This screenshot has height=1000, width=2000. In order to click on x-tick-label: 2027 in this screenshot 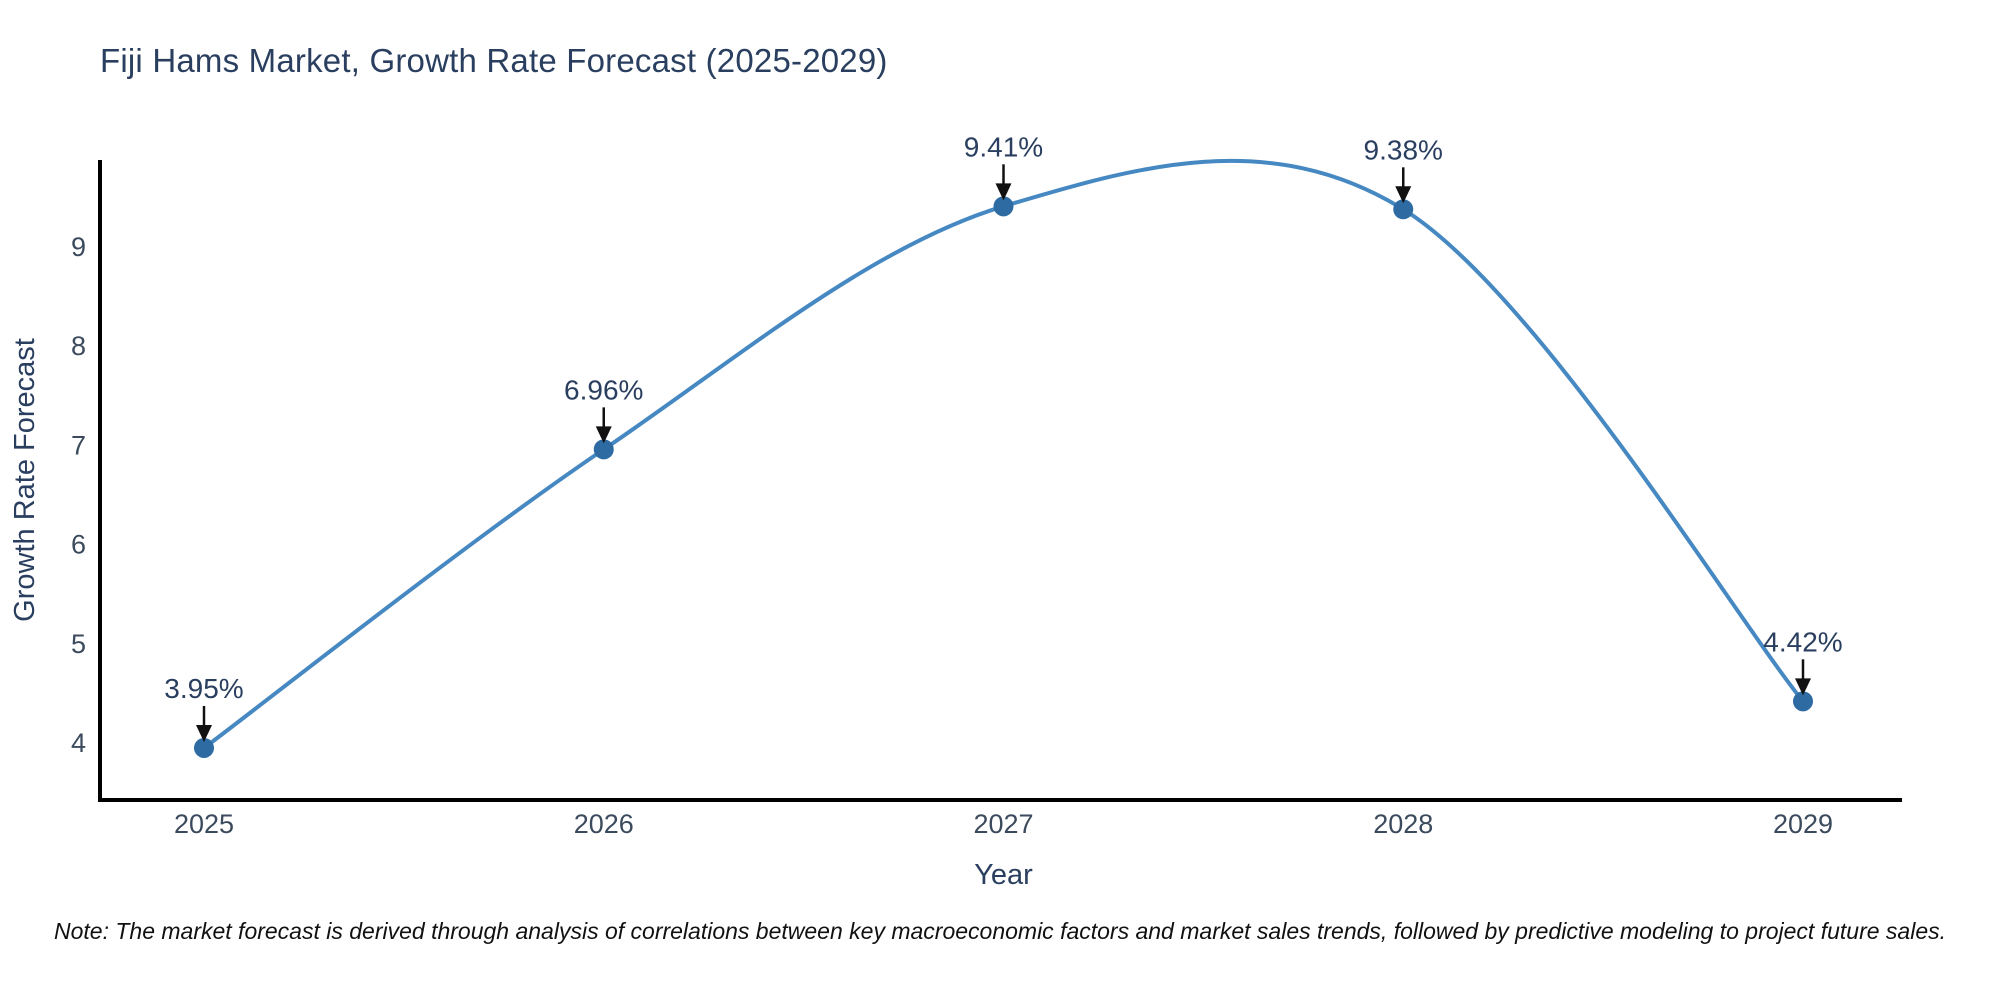, I will do `click(1003, 824)`.